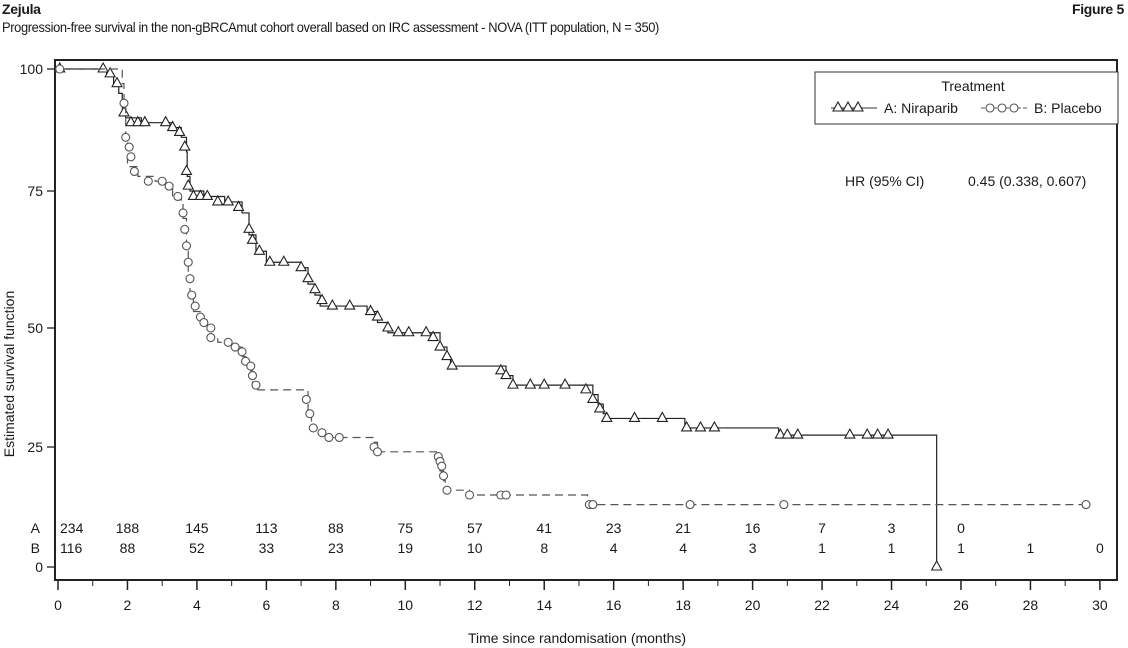  Describe the element at coordinates (197, 548) in the screenshot. I see `risk-count: 52` at that location.